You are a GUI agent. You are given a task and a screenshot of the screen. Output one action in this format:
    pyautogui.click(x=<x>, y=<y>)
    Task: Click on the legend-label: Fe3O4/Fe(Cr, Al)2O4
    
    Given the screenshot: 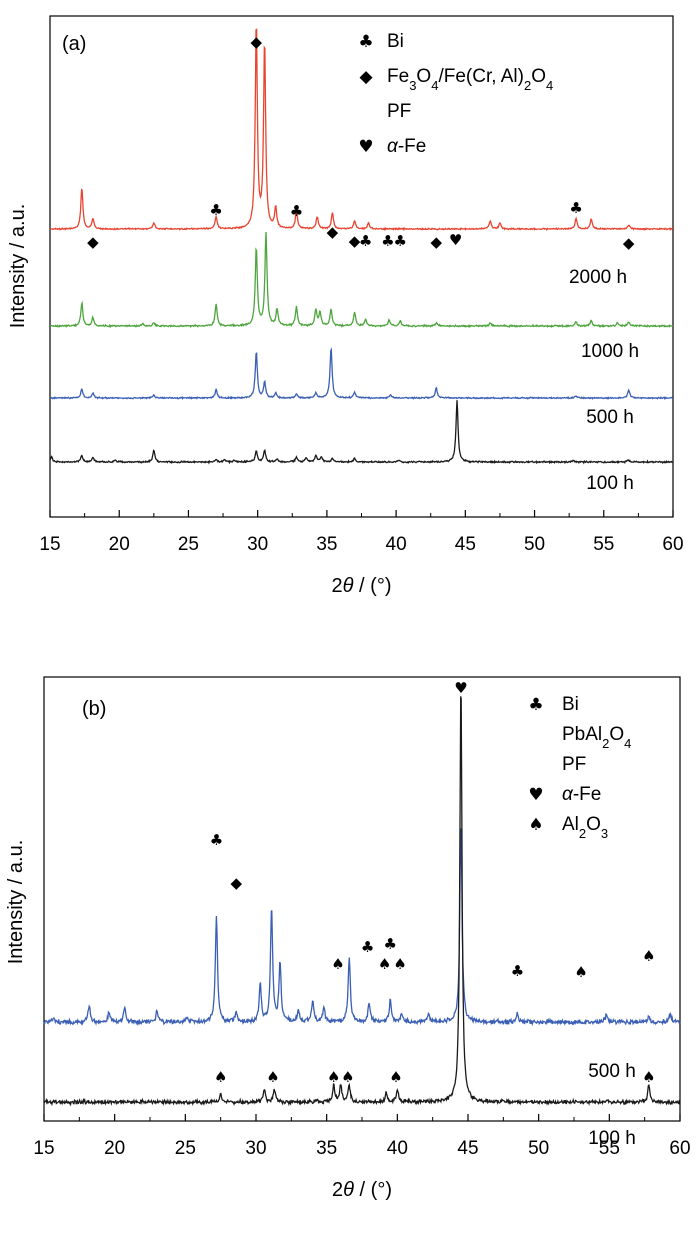 What is the action you would take?
    pyautogui.click(x=470, y=79)
    